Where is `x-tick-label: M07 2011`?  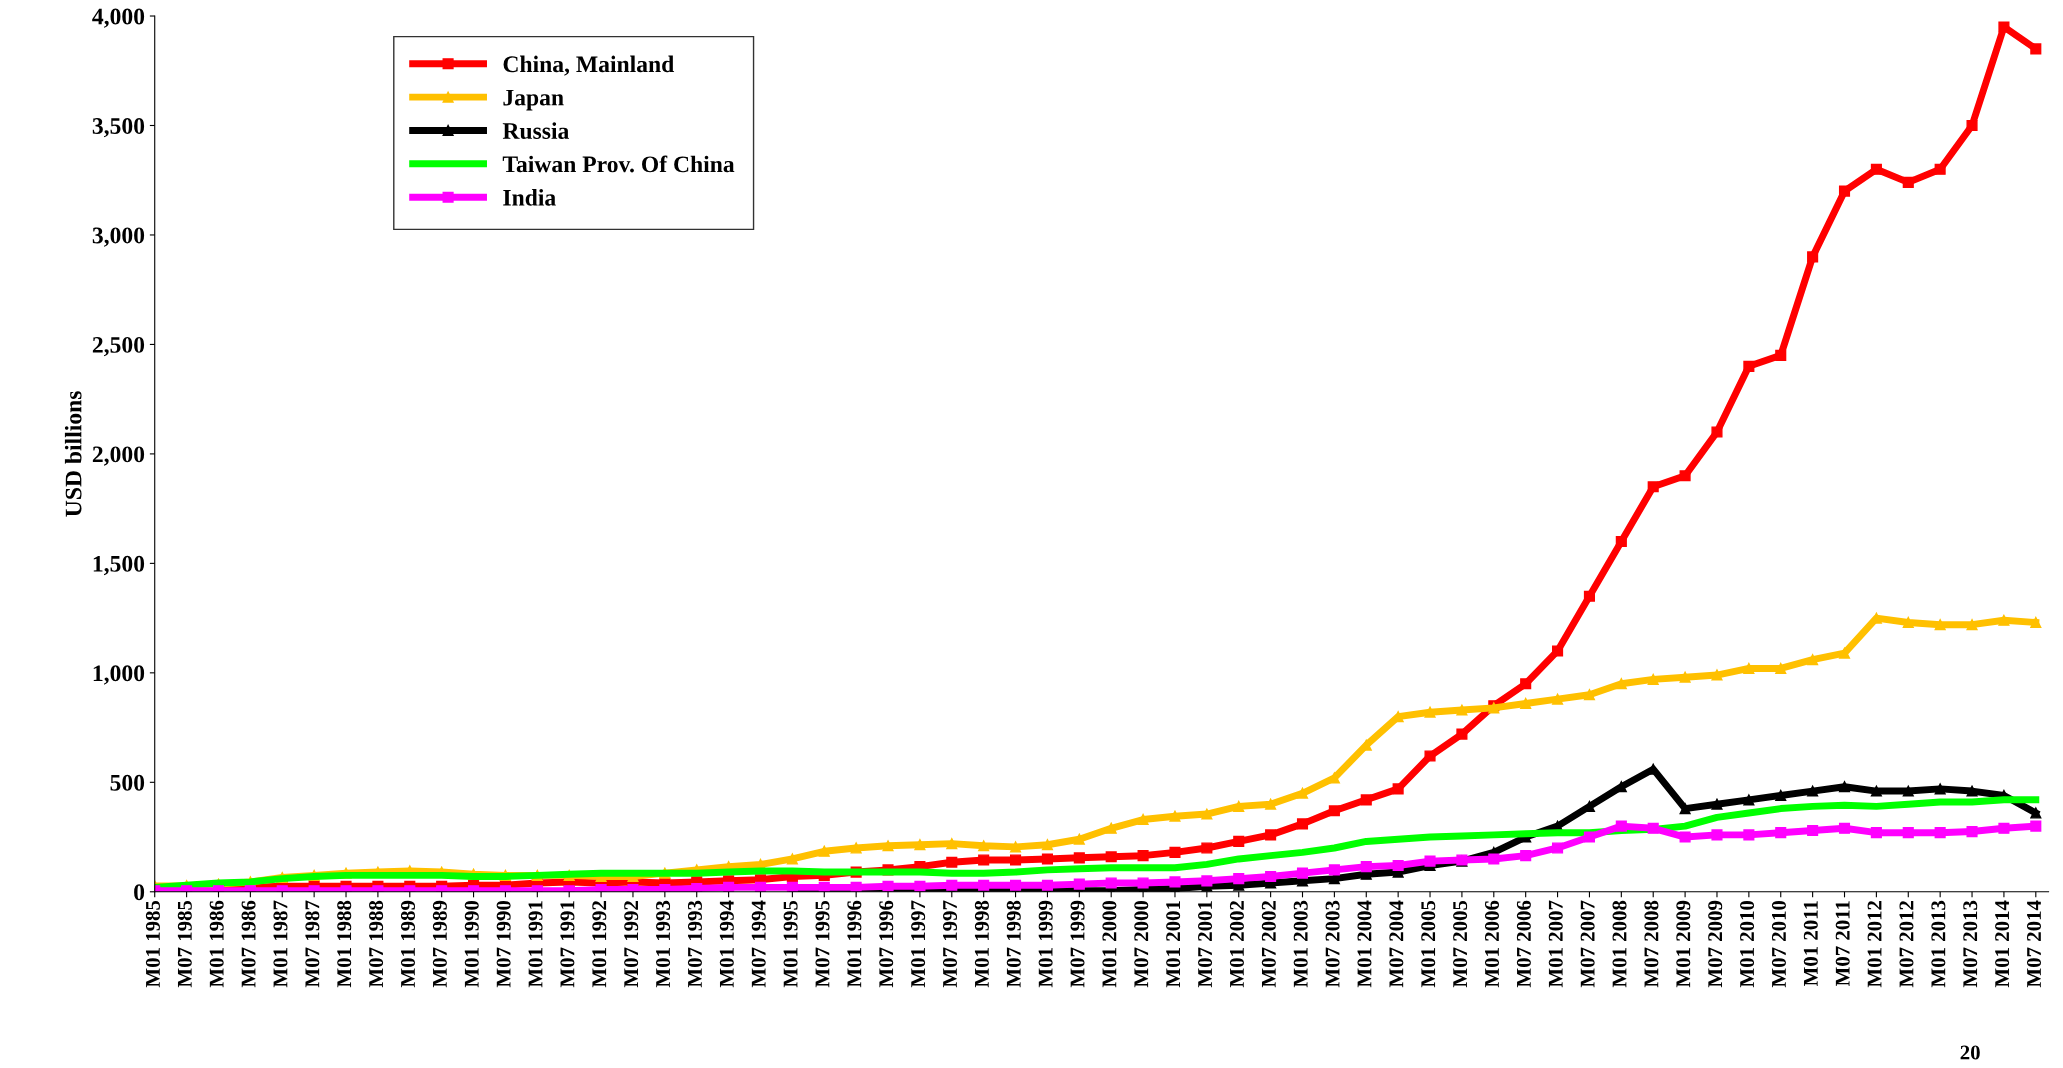
x-tick-label: M07 2011 is located at coordinates (1842, 943).